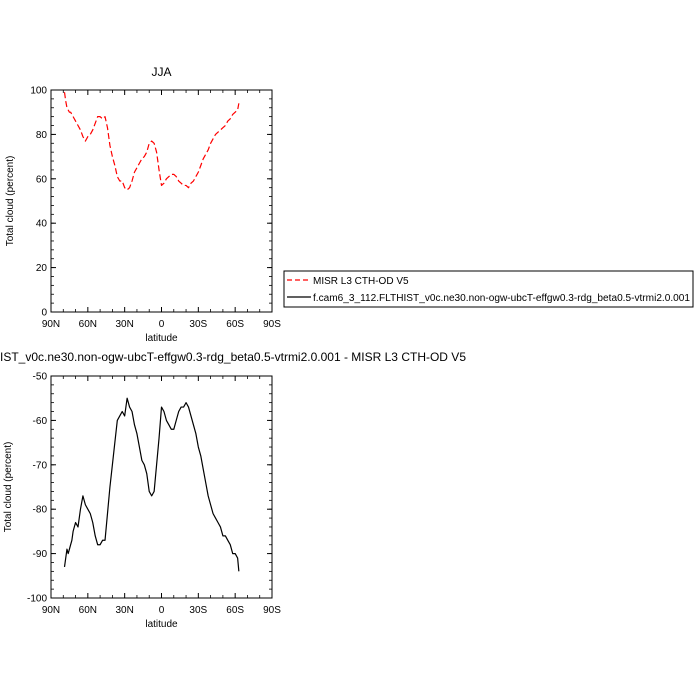 The width and height of the screenshot is (700, 700). Describe the element at coordinates (361, 281) in the screenshot. I see `legend-label-misr: MISR L3 CTH-OD V5` at that location.